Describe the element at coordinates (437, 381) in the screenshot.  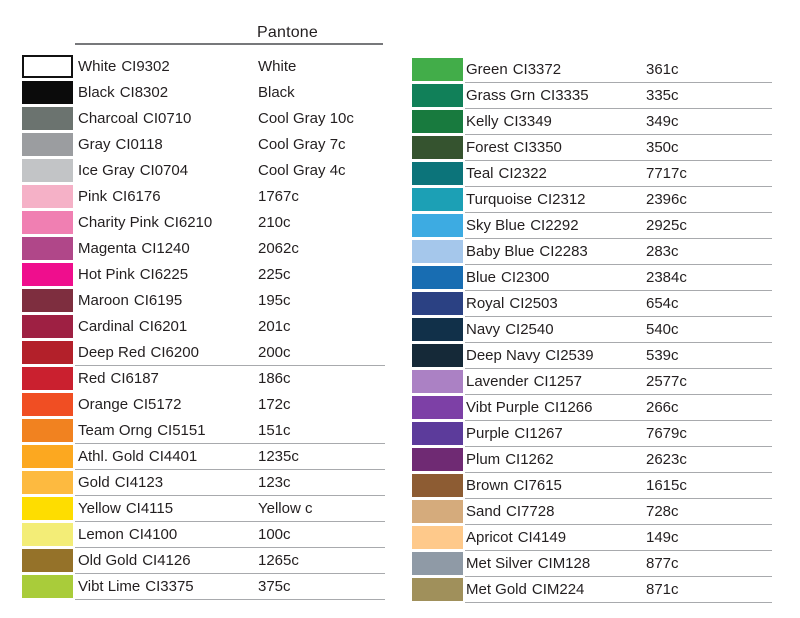
I see `color-swatch-lavender` at that location.